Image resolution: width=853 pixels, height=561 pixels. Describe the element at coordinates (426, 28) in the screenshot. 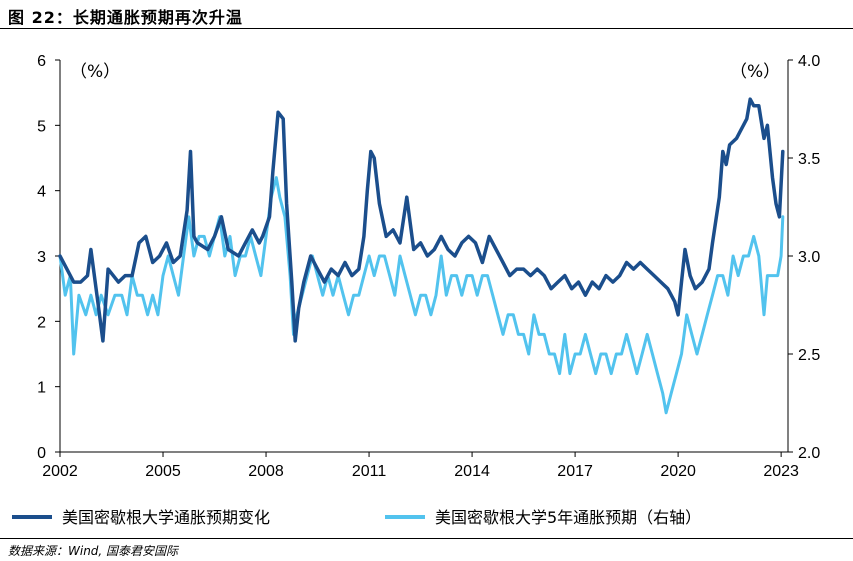

I see `title-divider` at that location.